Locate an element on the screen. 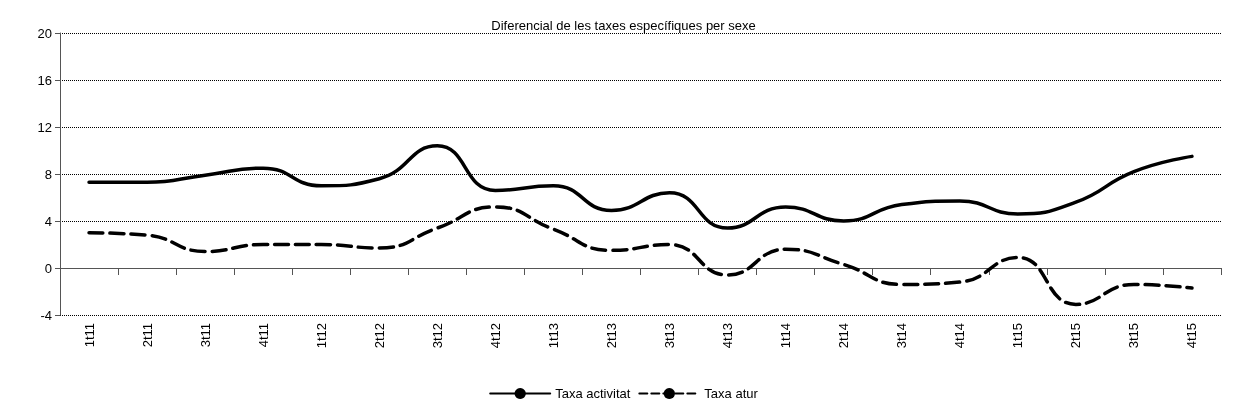 This screenshot has height=415, width=1247. x-tick-label: 4t13 is located at coordinates (728, 336).